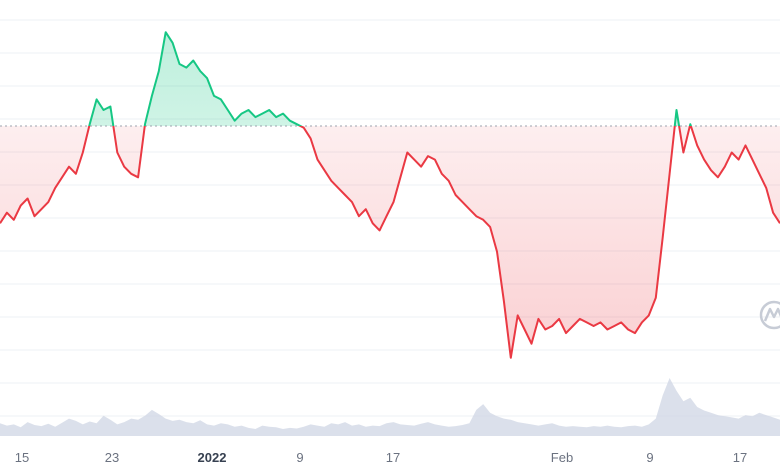  I want to click on volume-area-shape, so click(390, 407).